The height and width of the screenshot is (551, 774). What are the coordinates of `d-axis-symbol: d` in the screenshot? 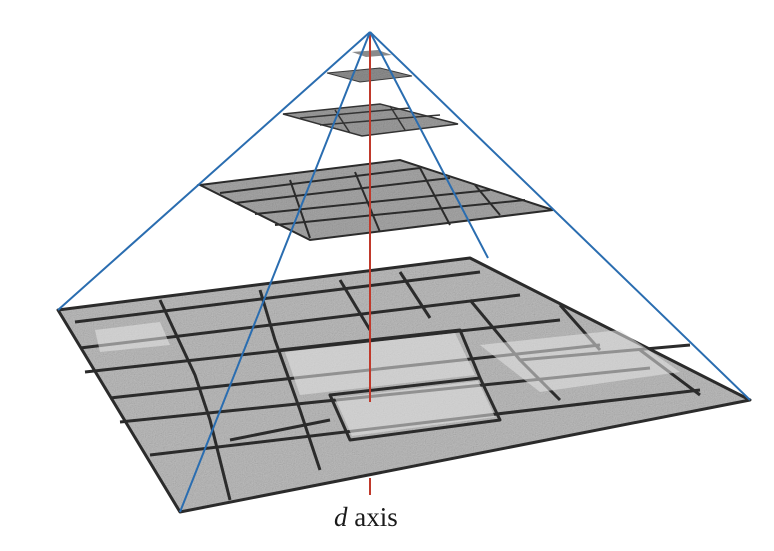 It's located at (341, 517).